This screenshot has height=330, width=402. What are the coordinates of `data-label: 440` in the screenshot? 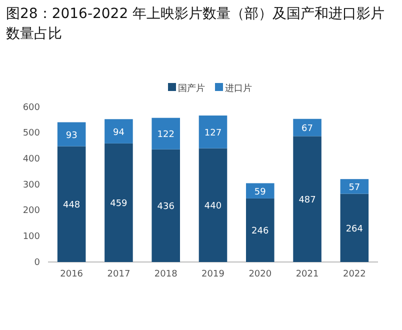 It's located at (213, 207).